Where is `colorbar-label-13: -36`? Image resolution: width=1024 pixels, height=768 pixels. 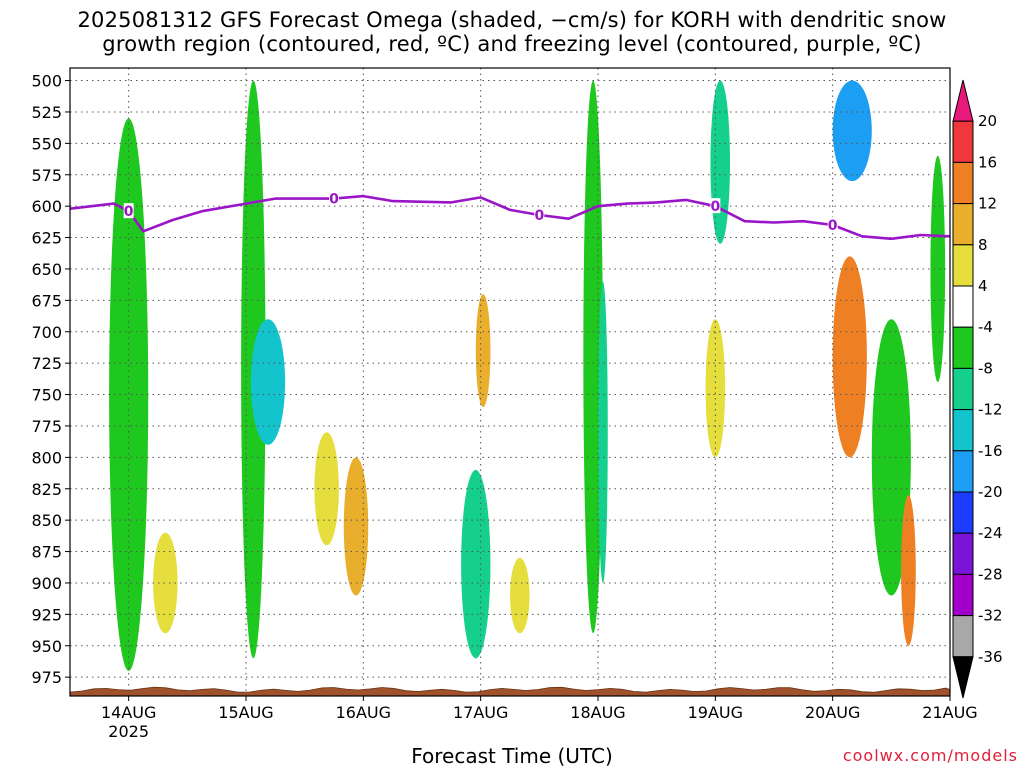 colorbar-label-13: -36 is located at coordinates (990, 657).